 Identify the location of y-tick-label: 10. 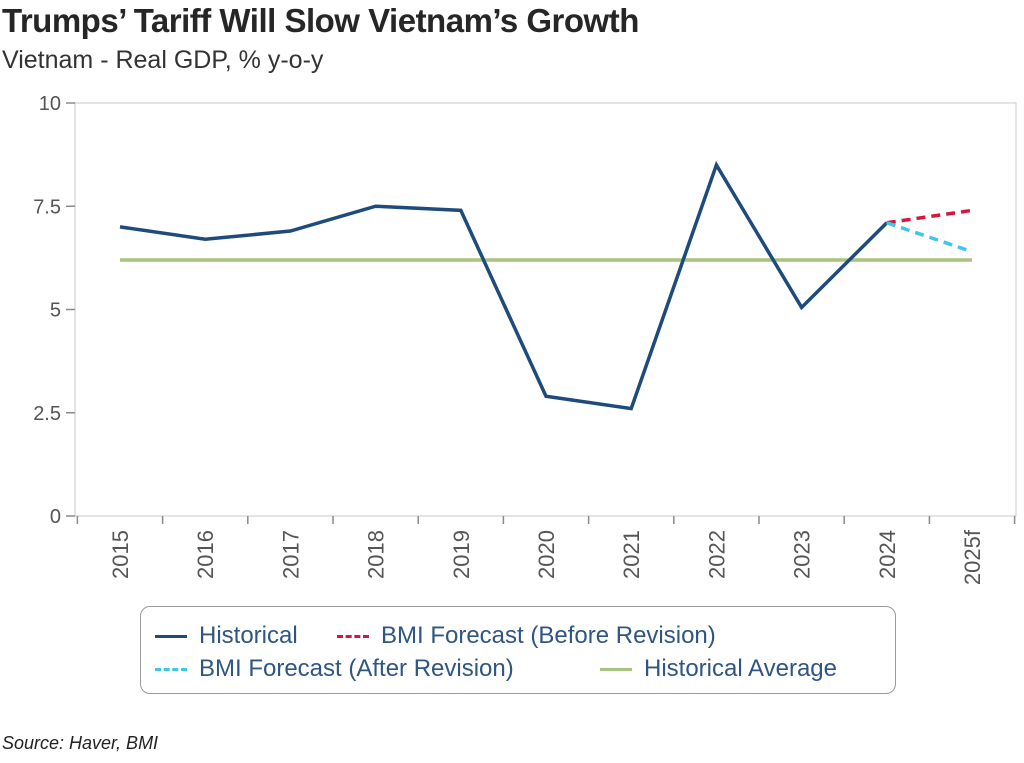
(50, 104).